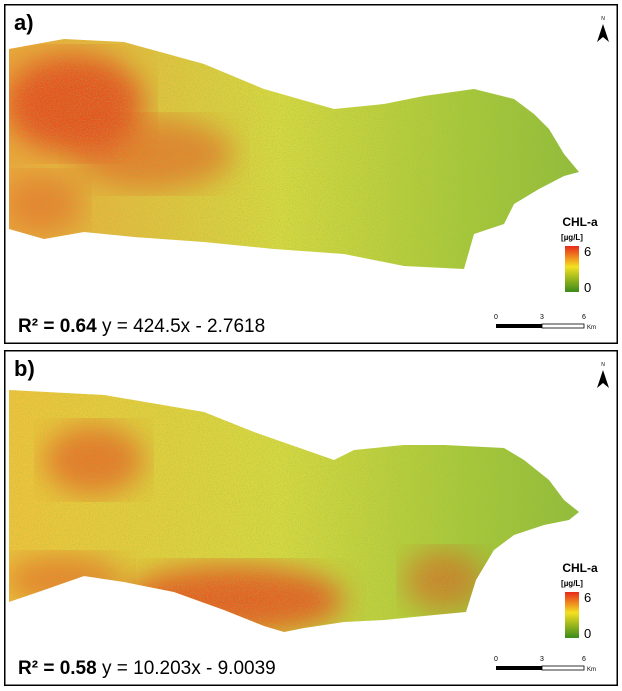 Image resolution: width=622 pixels, height=691 pixels. Describe the element at coordinates (189, 668) in the screenshot. I see `regression-equation: y = 10.203x - 9.0039` at that location.